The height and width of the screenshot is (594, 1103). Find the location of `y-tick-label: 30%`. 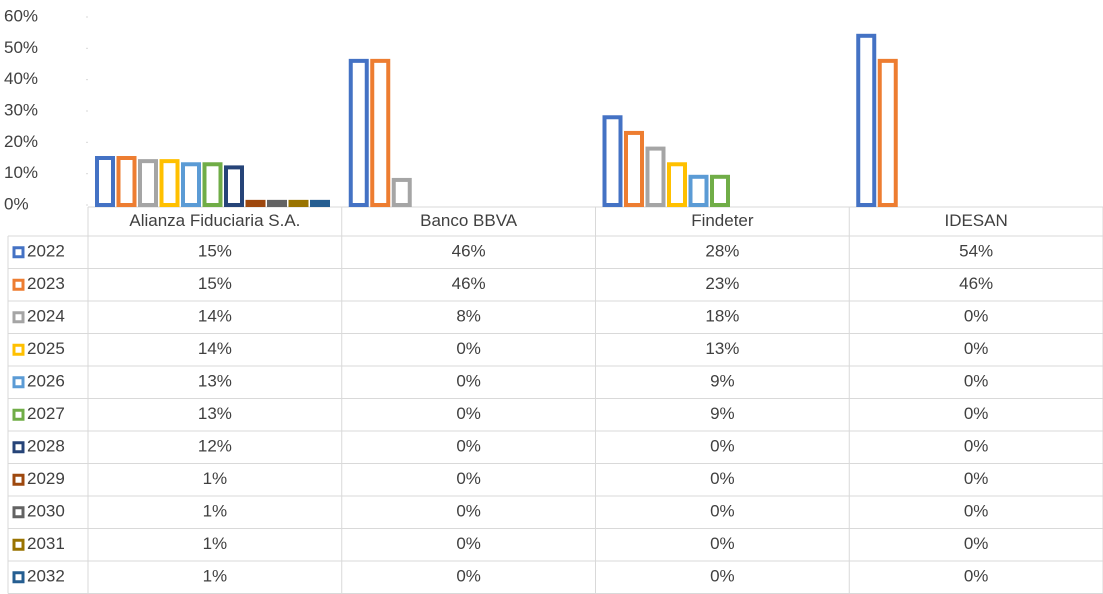

y-tick-label: 30% is located at coordinates (21, 109).